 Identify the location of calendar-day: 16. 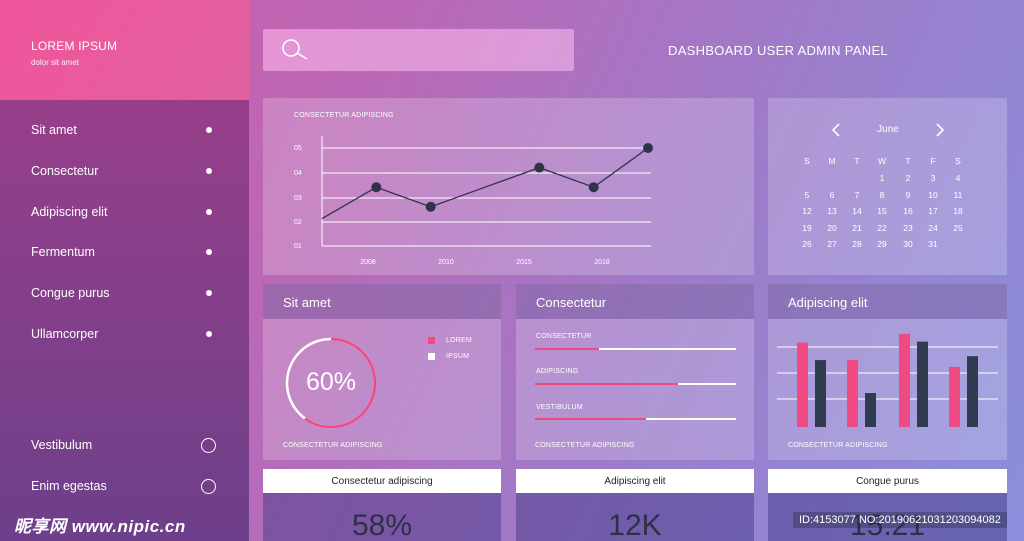
(908, 211).